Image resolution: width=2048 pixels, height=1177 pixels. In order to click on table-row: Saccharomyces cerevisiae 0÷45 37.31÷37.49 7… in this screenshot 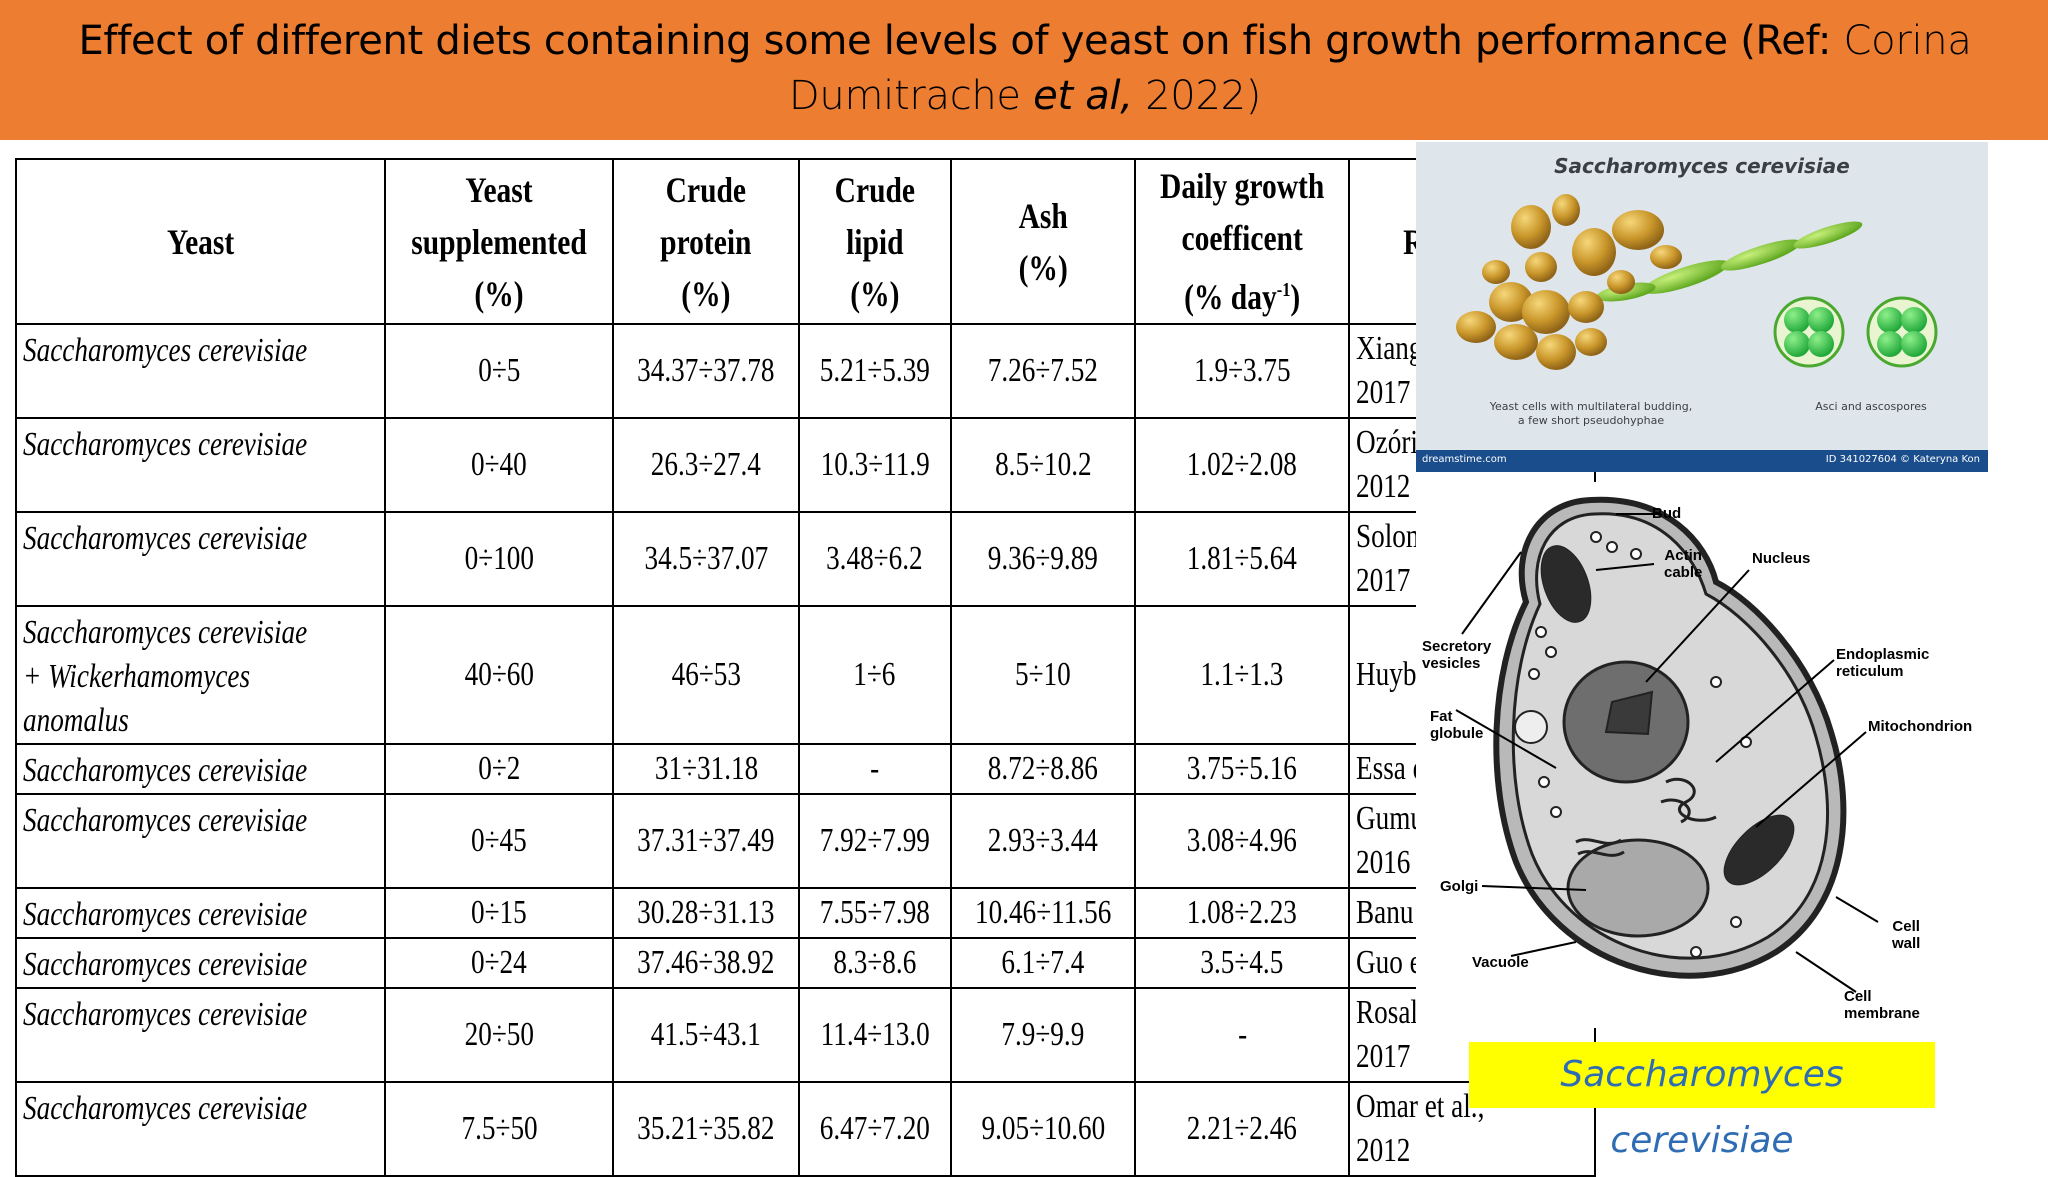, I will do `click(805, 841)`.